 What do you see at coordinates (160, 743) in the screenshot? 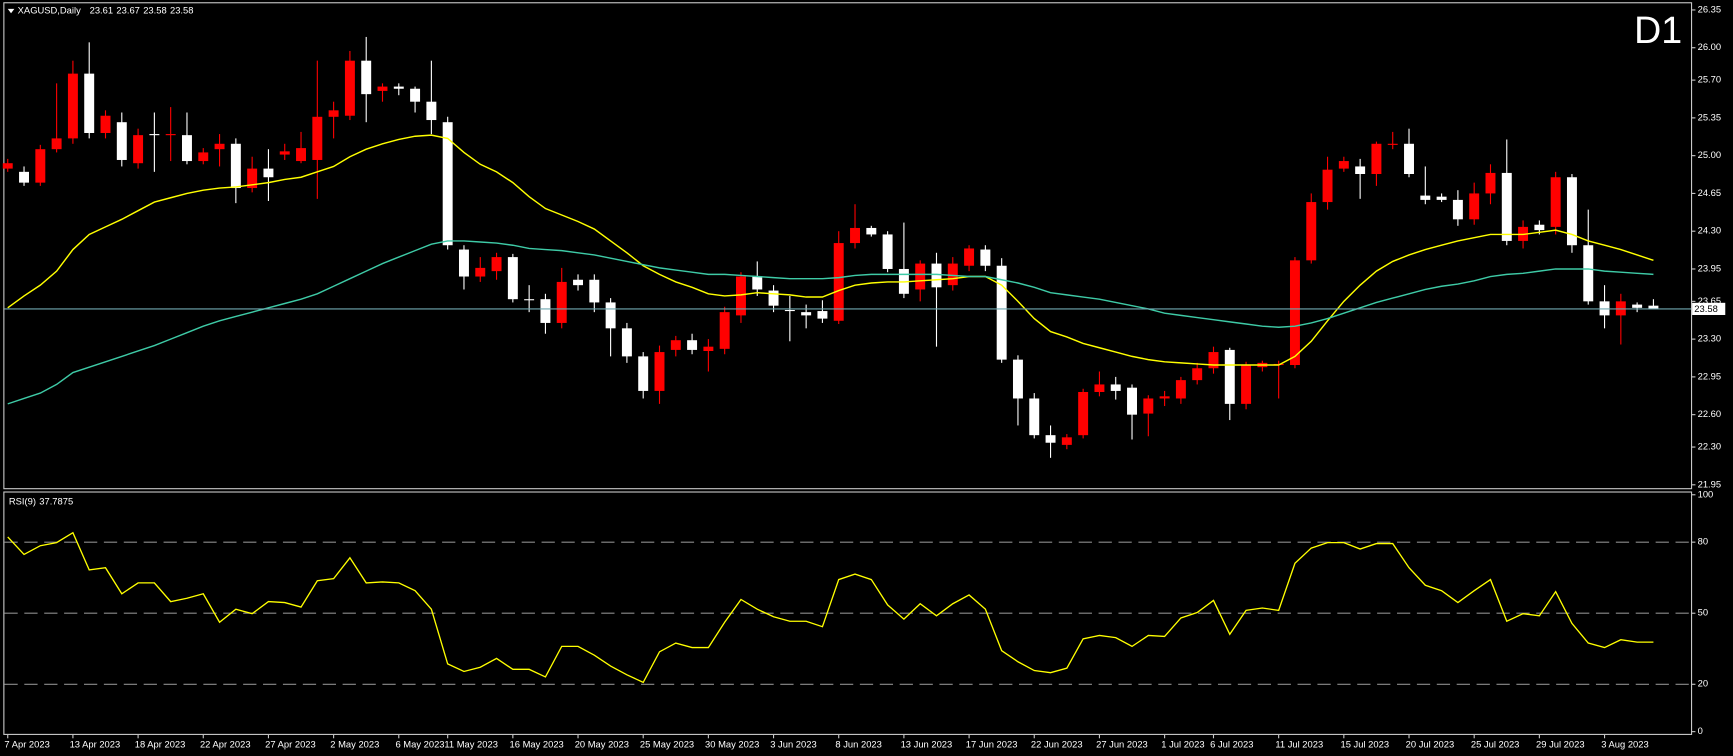
I see `x-tick-label: 18 Apr 2023` at bounding box center [160, 743].